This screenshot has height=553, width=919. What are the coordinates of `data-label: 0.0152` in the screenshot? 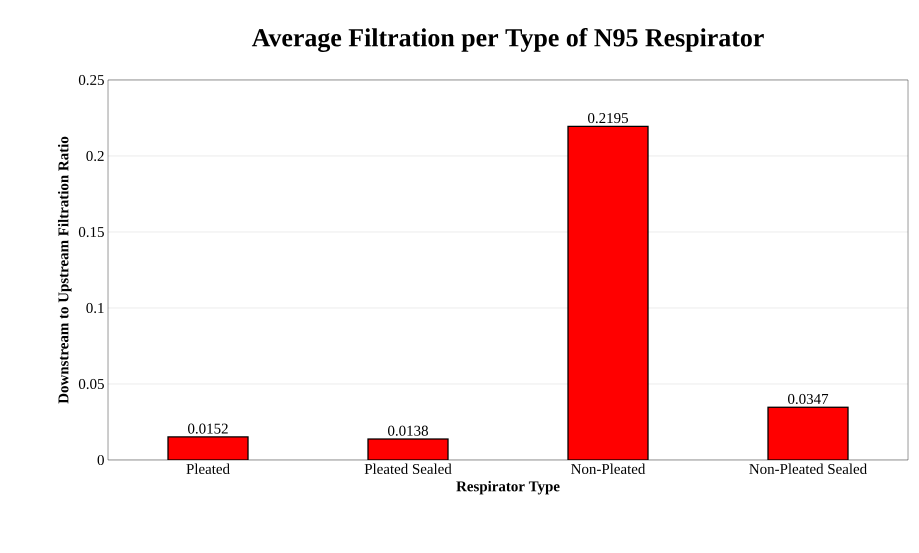 It's located at (208, 429).